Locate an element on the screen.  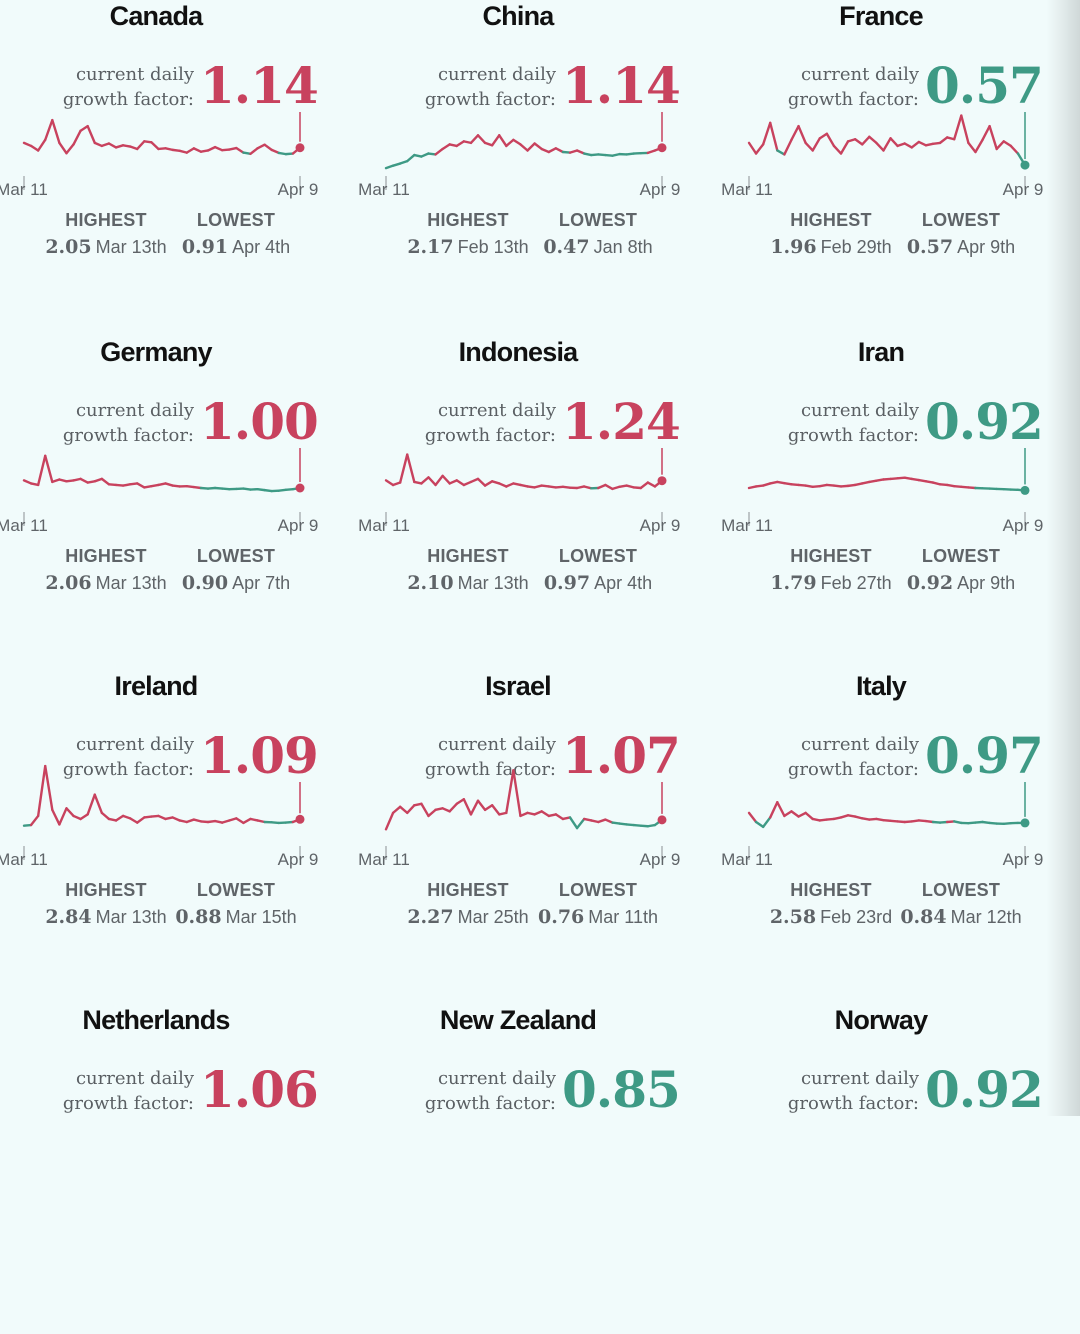
sparkline-chart: Mar 11 Apr 9 is located at coordinates (518, 476).